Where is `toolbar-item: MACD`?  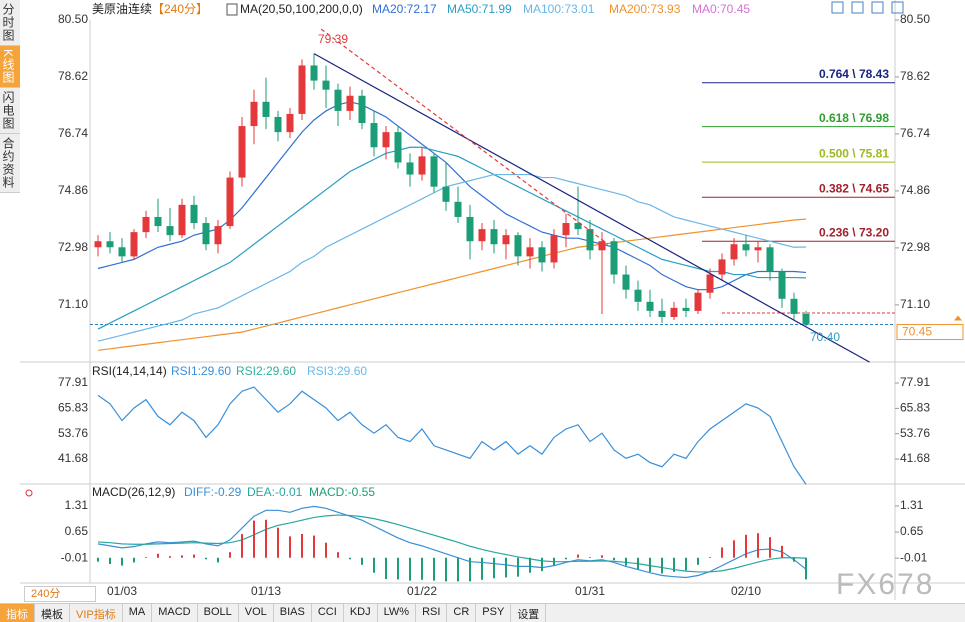
toolbar-item: MACD is located at coordinates (175, 613).